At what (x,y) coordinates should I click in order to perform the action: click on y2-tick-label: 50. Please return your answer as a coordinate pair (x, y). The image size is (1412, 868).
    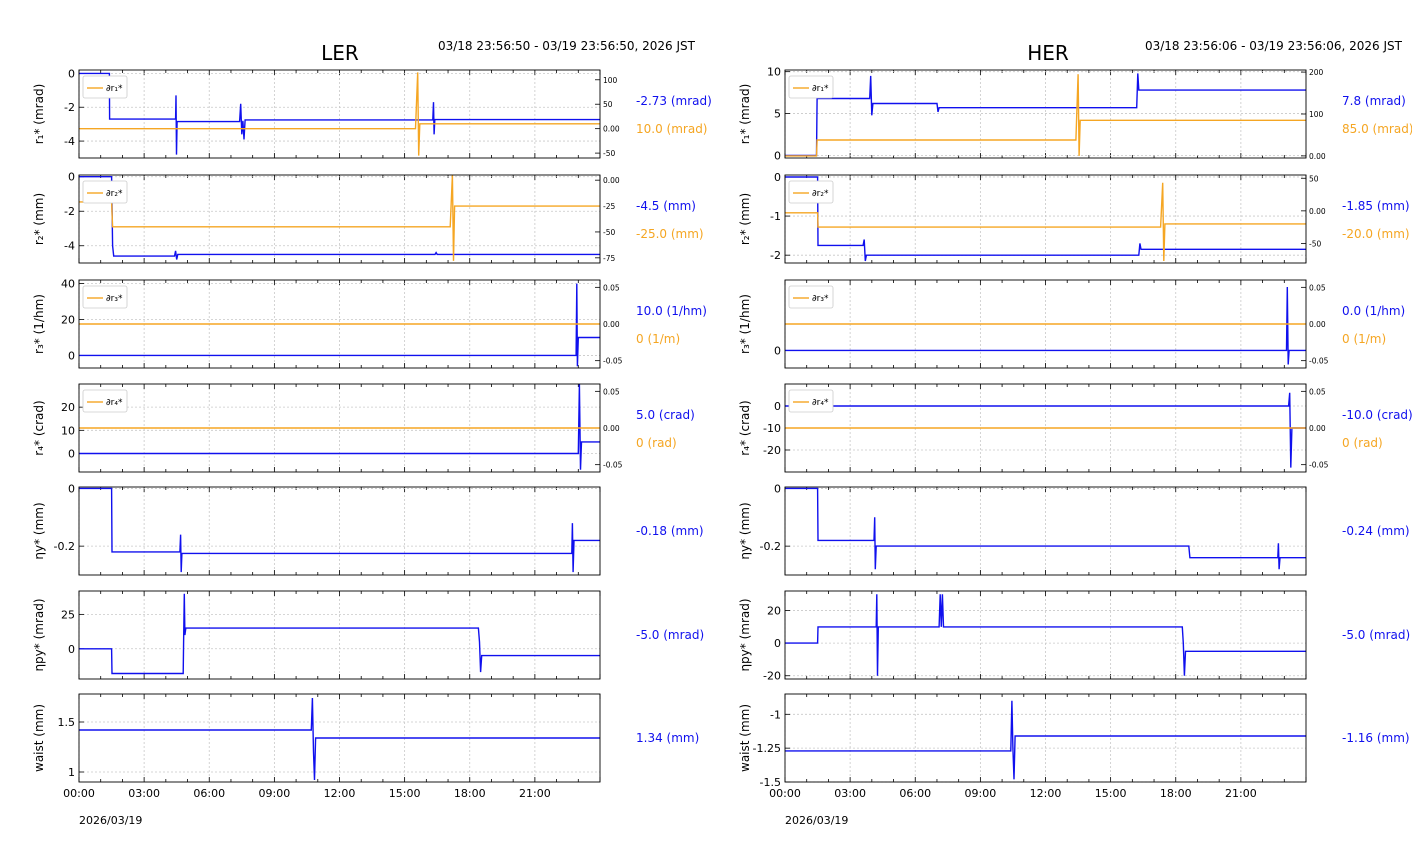
    Looking at the image, I should click on (1314, 178).